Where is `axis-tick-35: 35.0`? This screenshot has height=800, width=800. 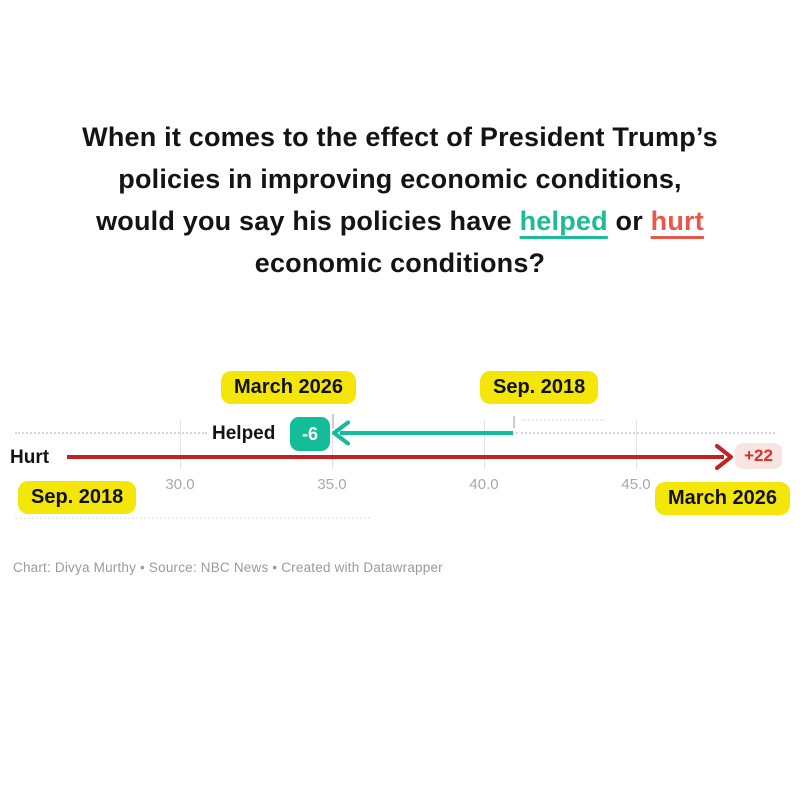
axis-tick-35: 35.0 is located at coordinates (332, 484).